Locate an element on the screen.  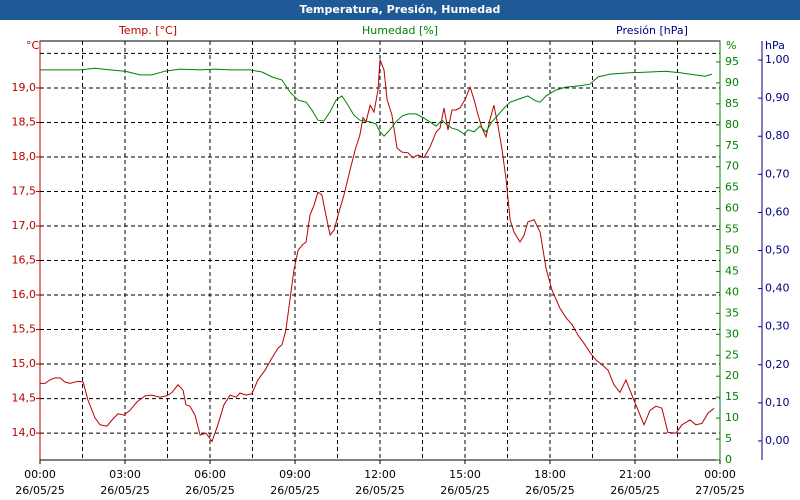
y-tick-label: 1,00 is located at coordinates (777, 59).